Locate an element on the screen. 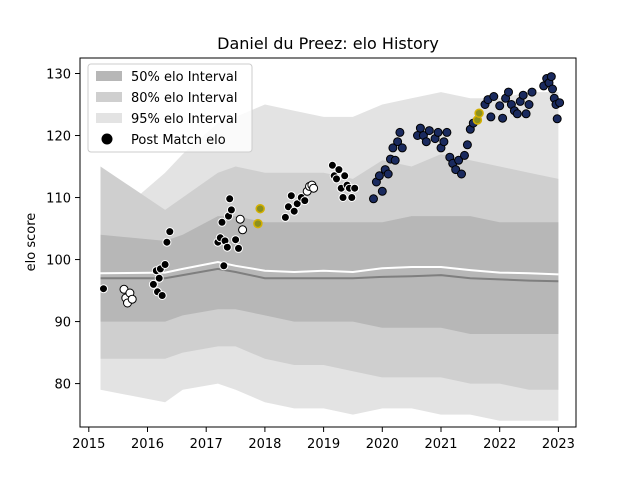 This screenshot has height=480, width=640. chart-title: Daniel du Preez: elo History is located at coordinates (328, 43).